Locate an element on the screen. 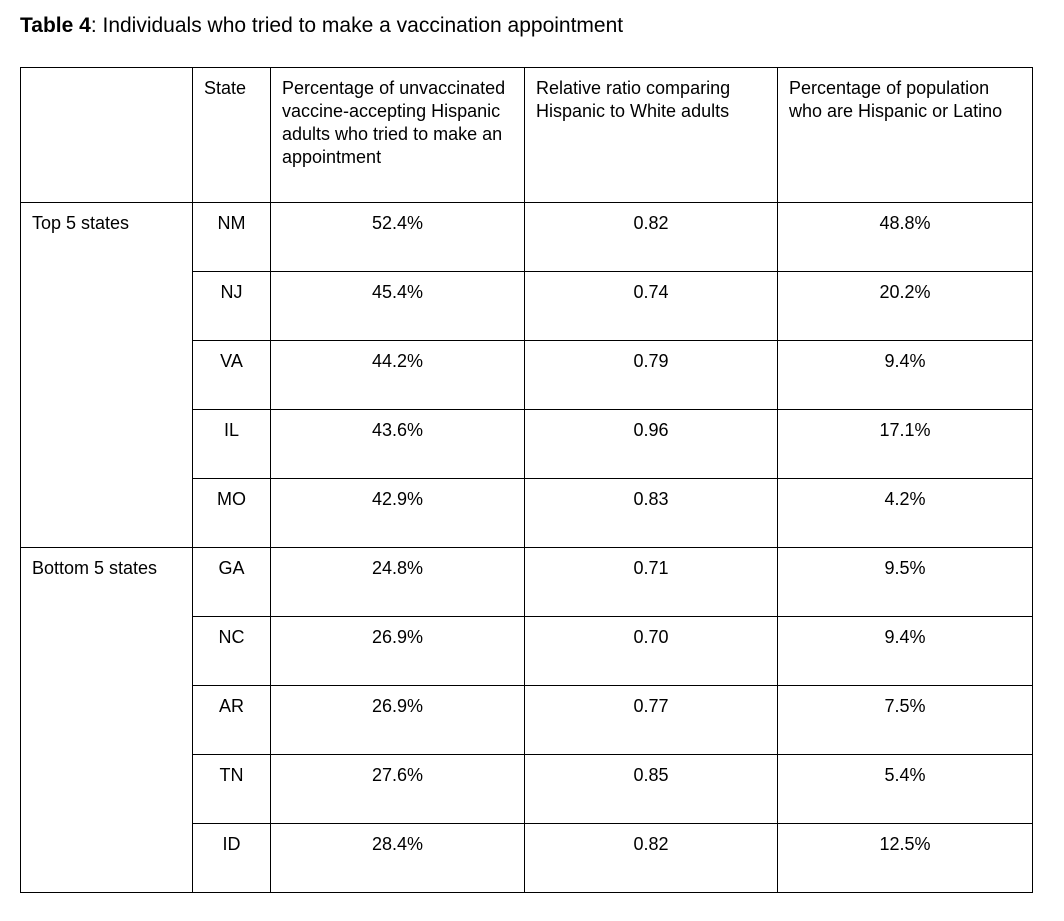  cell-ratio: 0.79 is located at coordinates (651, 375).